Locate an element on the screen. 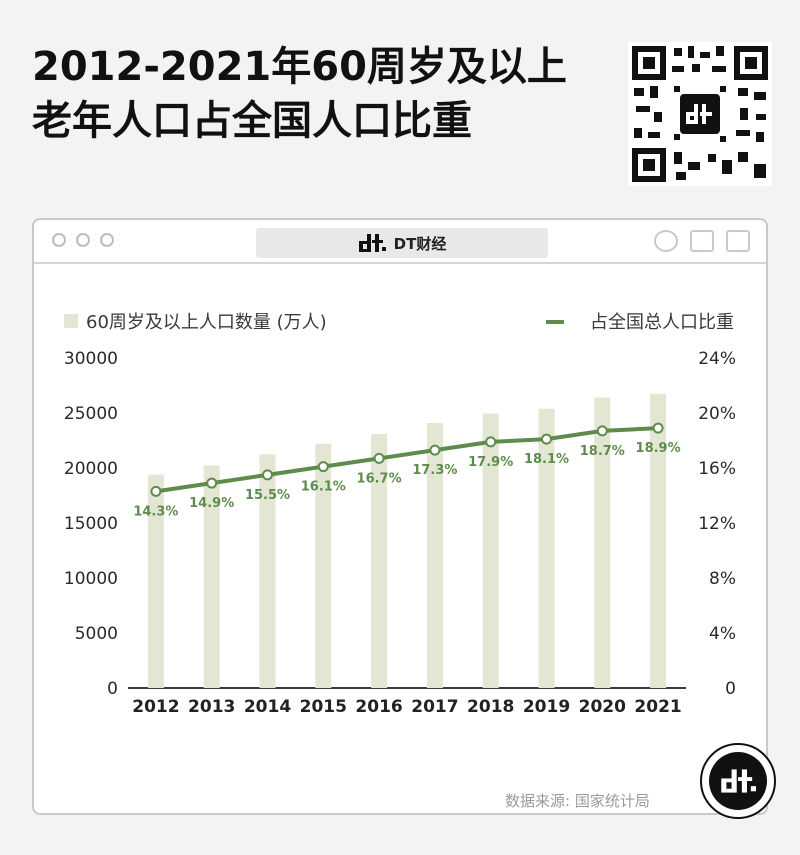 The height and width of the screenshot is (855, 800). document-icon is located at coordinates (702, 241).